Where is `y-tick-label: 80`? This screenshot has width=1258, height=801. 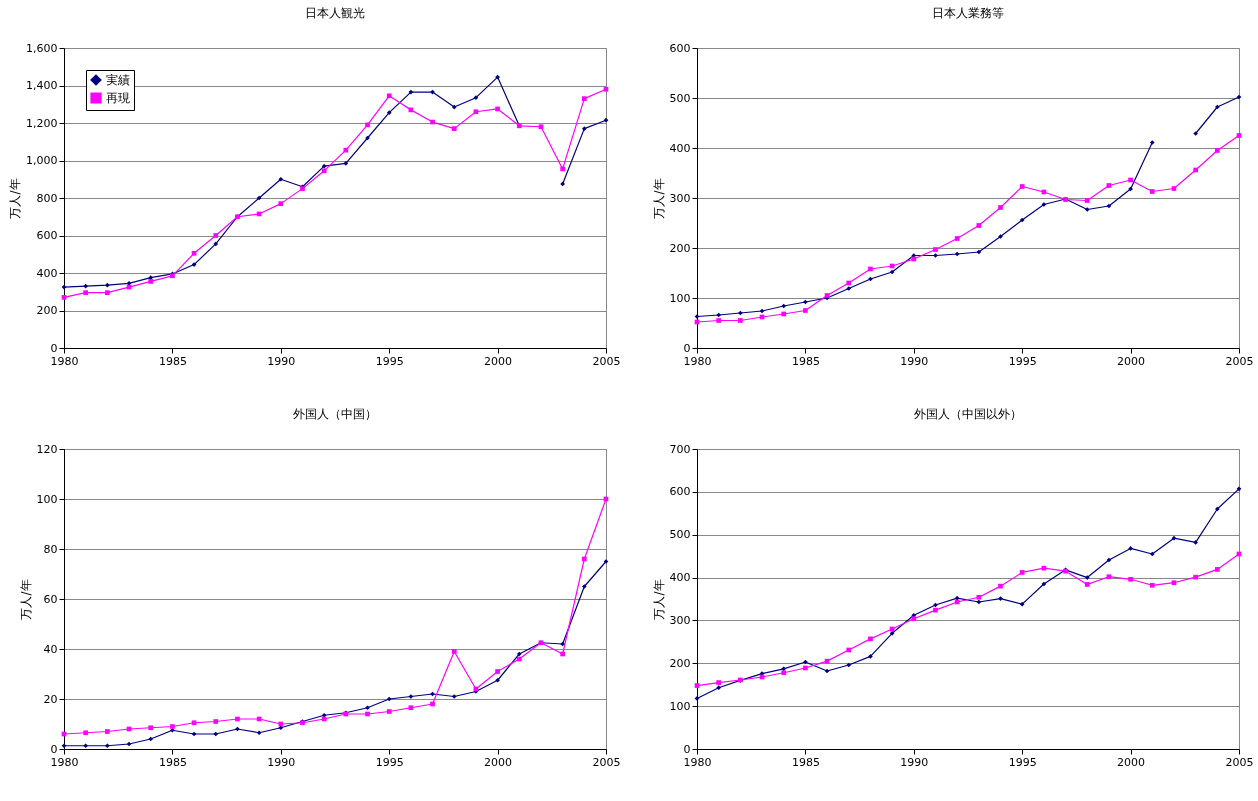 y-tick-label: 80 is located at coordinates (50, 549).